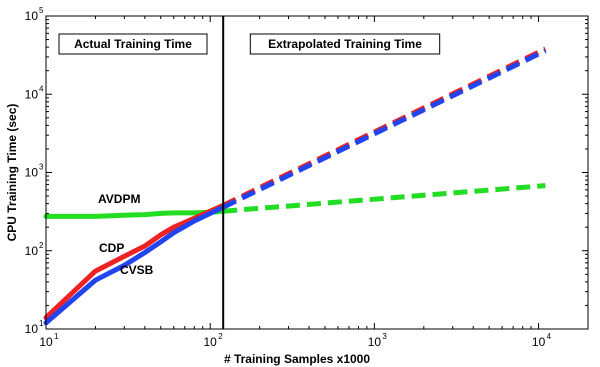 Image resolution: width=600 pixels, height=367 pixels. I want to click on annotation-actual-box, so click(133, 44).